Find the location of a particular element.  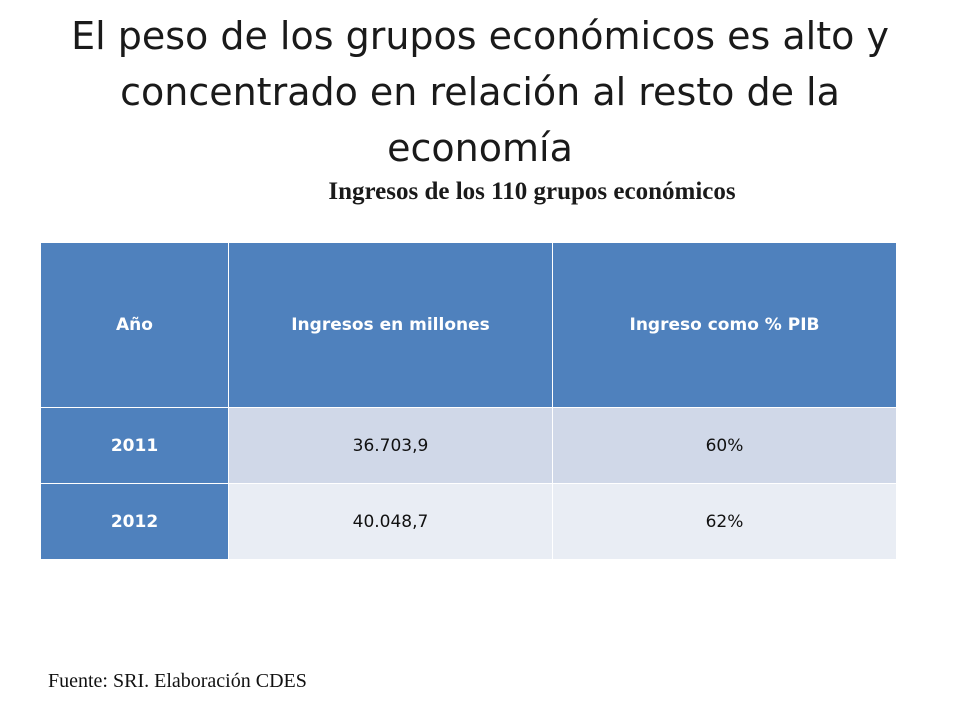

table-caption: Ingresos de los 110 grupos económicos is located at coordinates (532, 191).